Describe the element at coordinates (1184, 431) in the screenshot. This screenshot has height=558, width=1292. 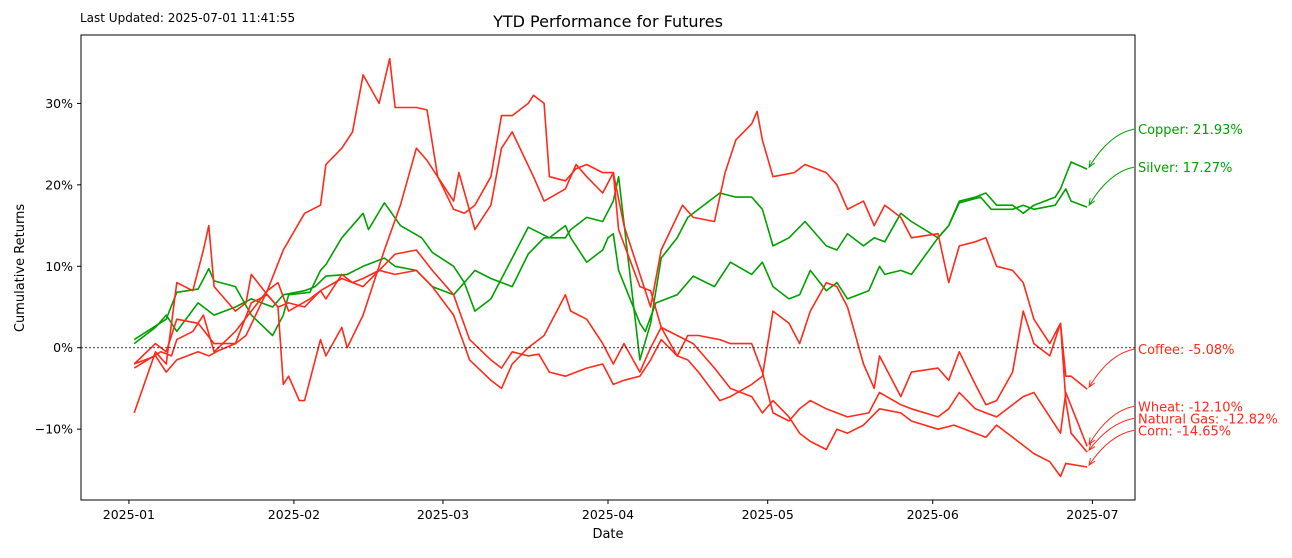
I see `annotation-label: Corn: -14.65%` at that location.